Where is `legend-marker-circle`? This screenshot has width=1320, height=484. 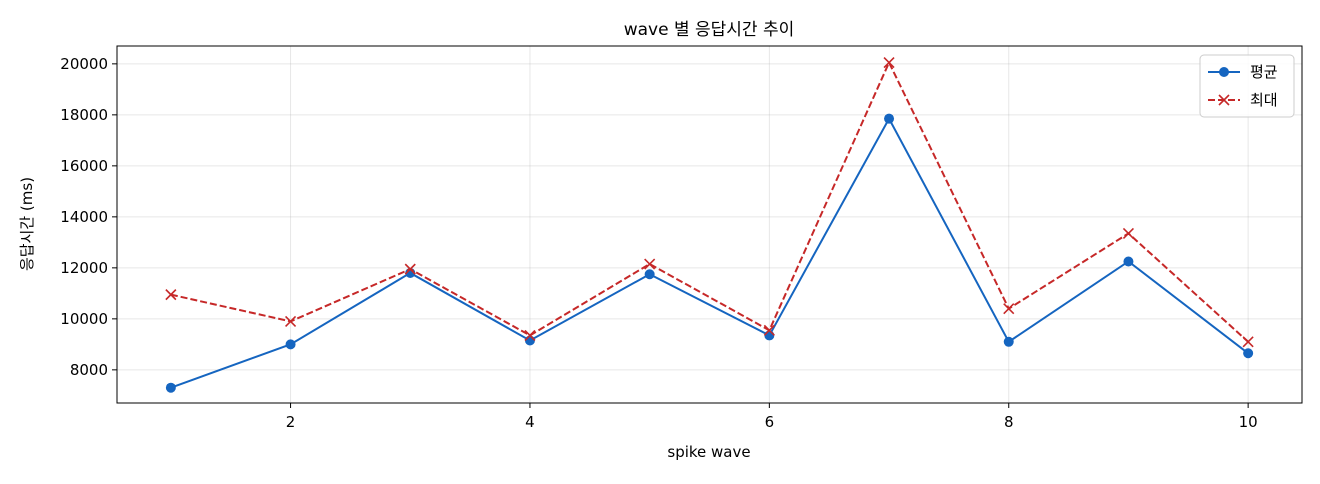
legend-marker-circle is located at coordinates (1224, 72).